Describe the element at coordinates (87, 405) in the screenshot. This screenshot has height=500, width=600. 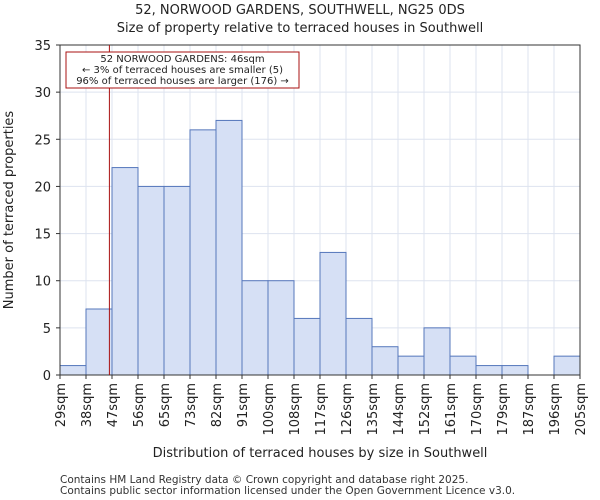
I see `x-tick-label: 38sqm` at that location.